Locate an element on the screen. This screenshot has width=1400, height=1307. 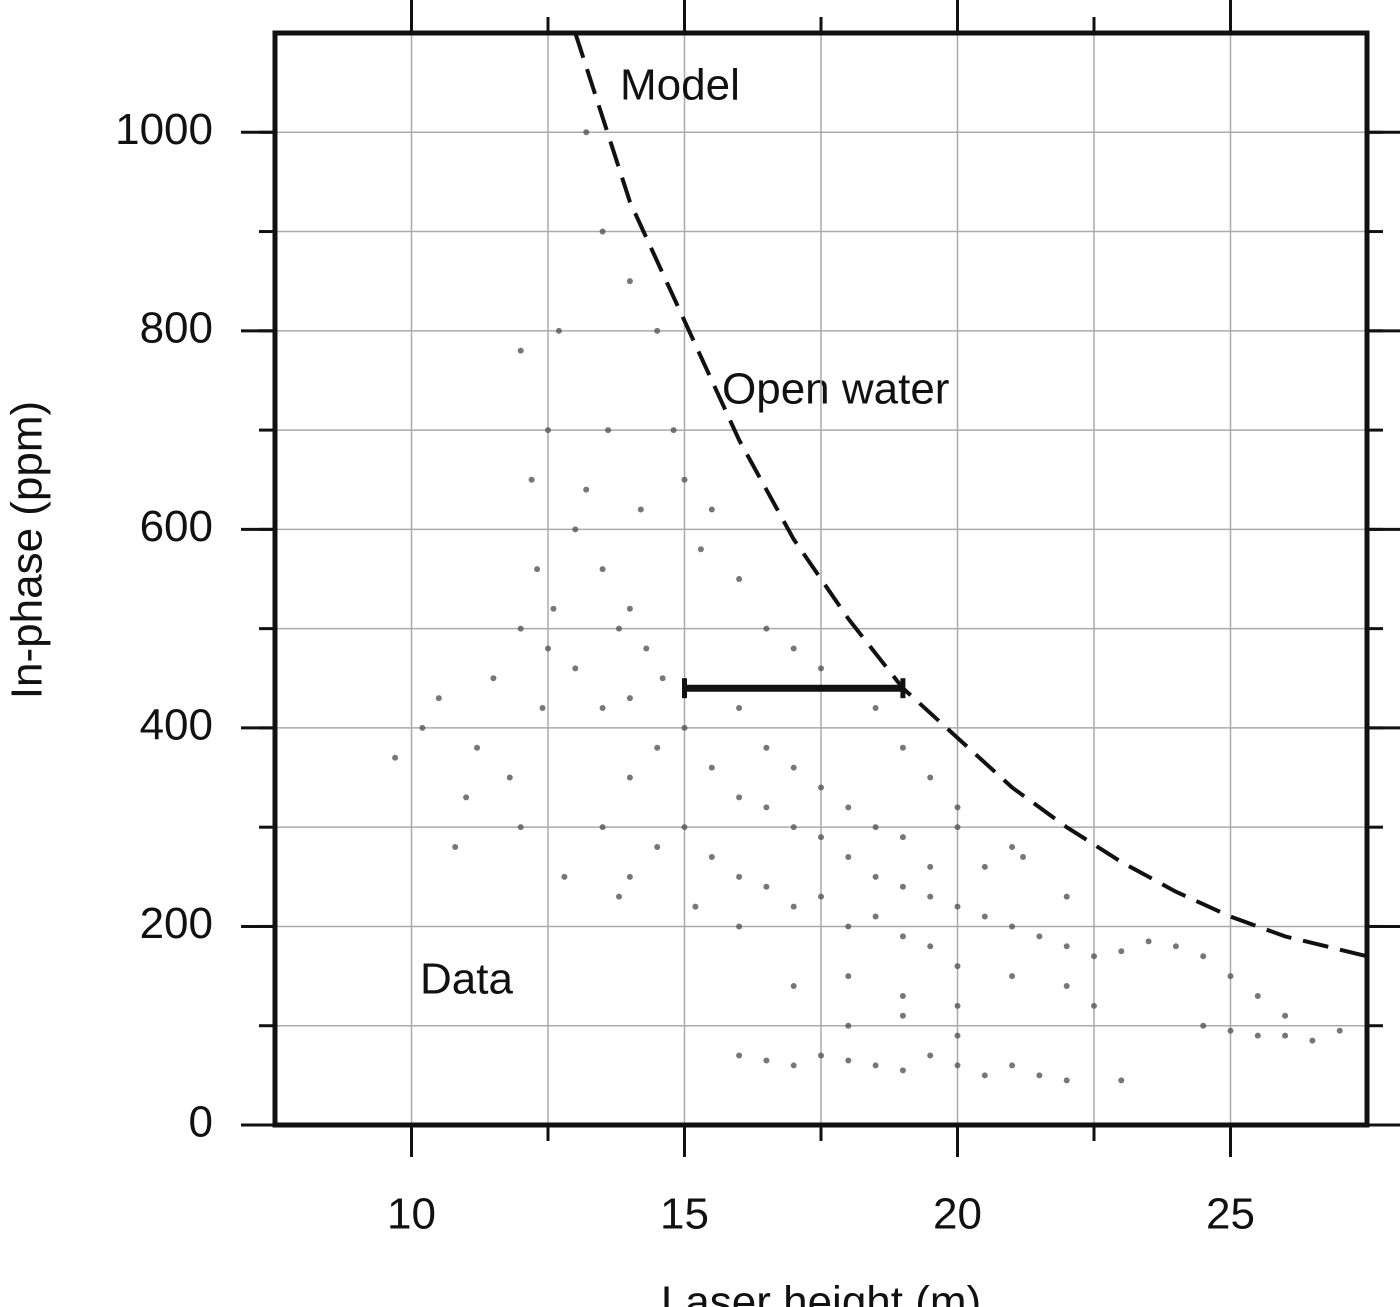
y-tick-label: 200 is located at coordinates (176, 923).